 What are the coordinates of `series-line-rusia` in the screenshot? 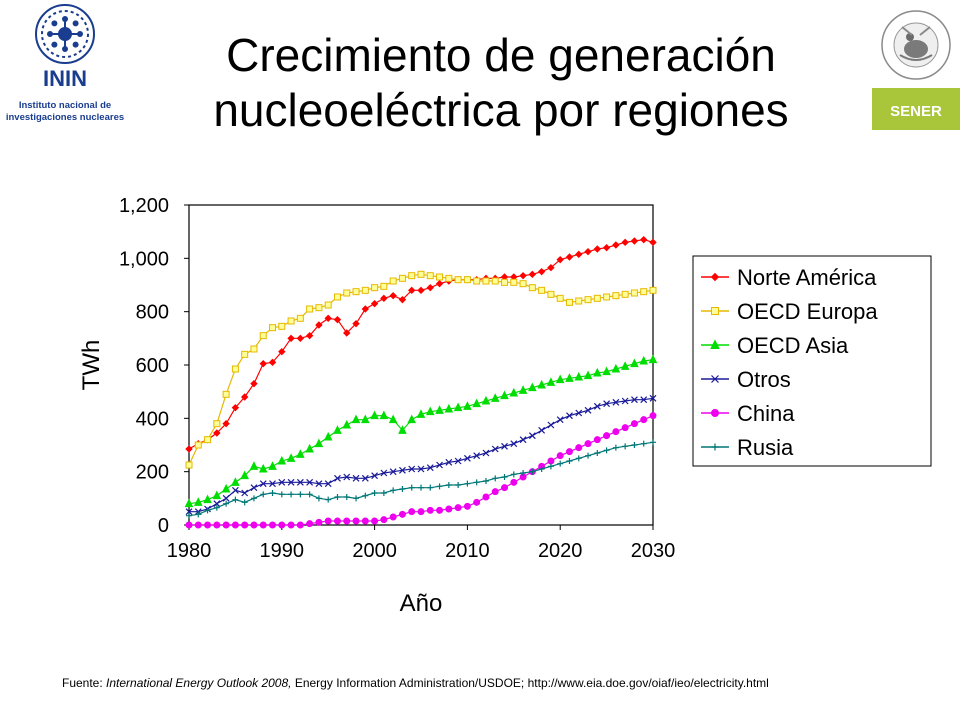 It's located at (421, 479).